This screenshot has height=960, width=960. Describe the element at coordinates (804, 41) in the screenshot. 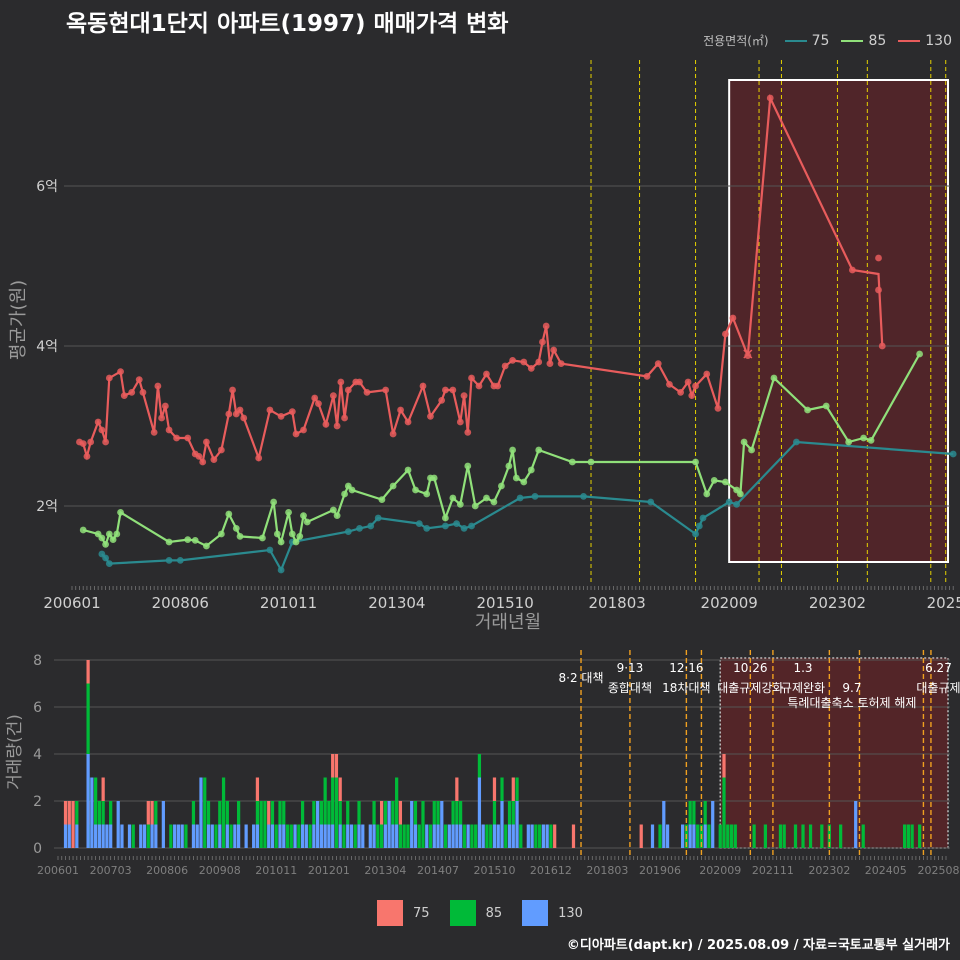

I see `legend-item-75: 75` at that location.